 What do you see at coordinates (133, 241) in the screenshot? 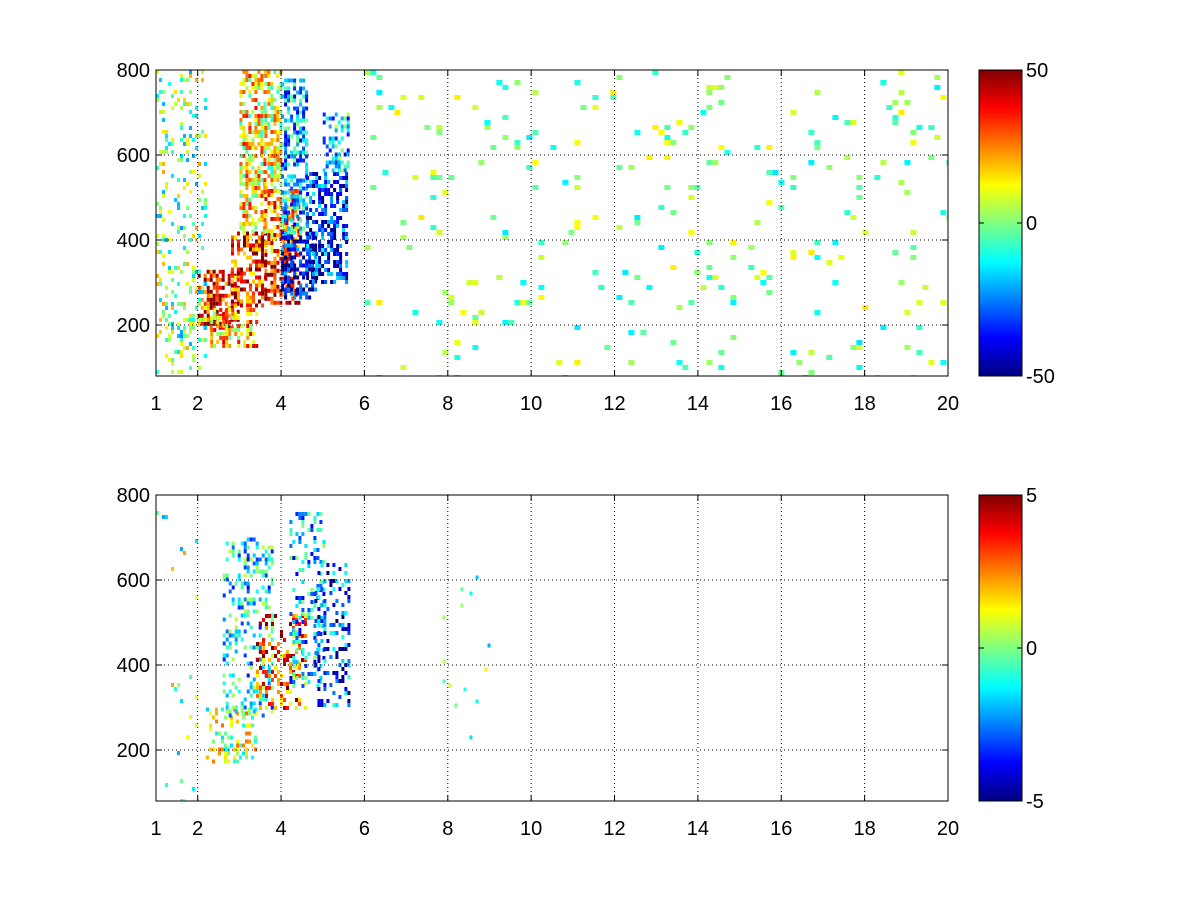
I see `y-tick-label: 400` at bounding box center [133, 241].